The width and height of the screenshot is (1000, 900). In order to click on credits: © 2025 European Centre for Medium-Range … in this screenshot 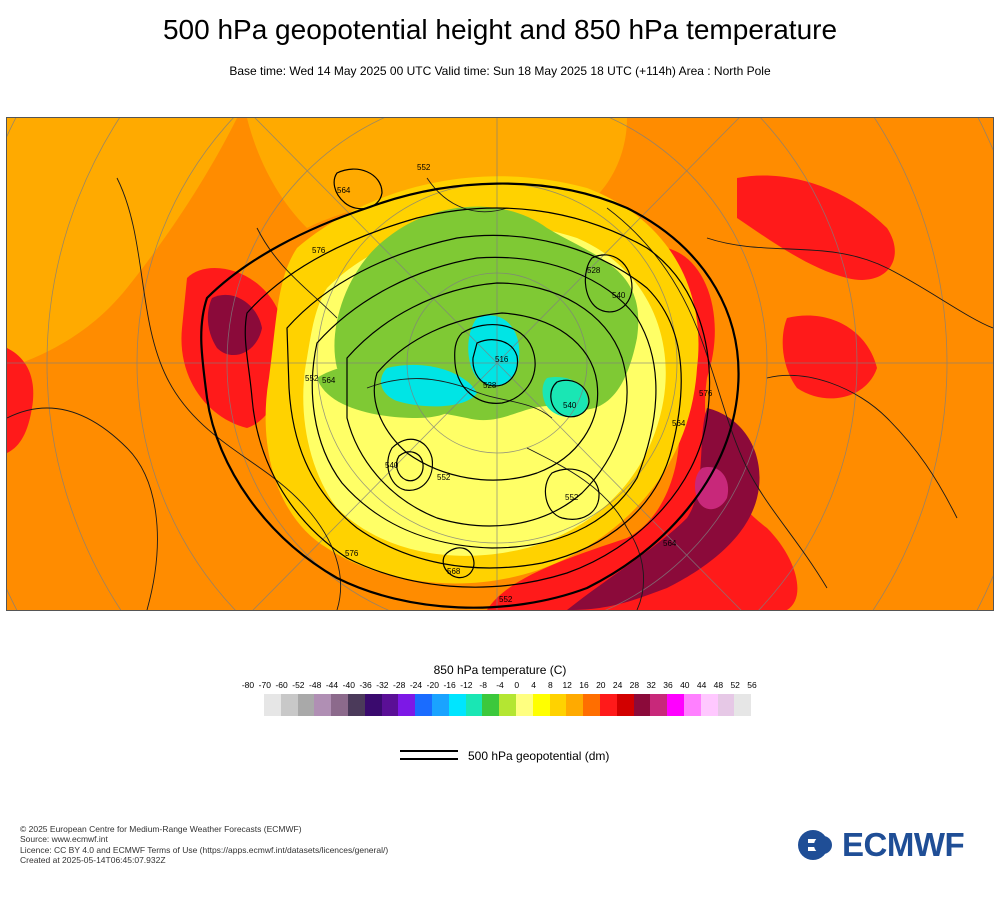, I will do `click(204, 844)`.